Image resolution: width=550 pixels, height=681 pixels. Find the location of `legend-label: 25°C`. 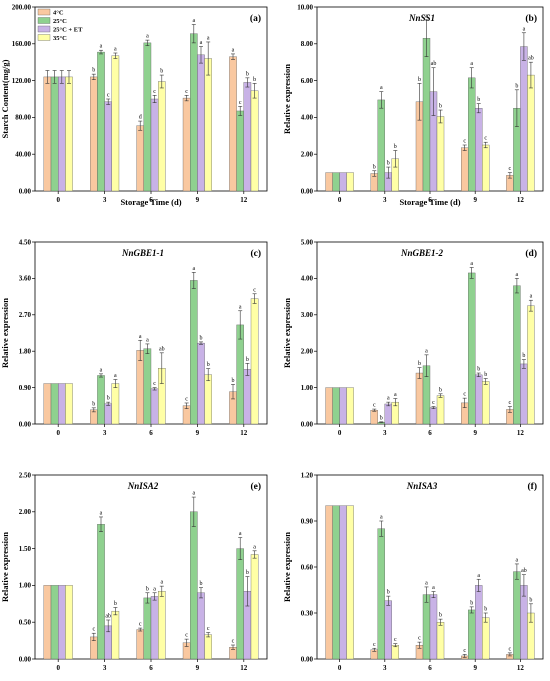

legend-label: 25°C is located at coordinates (60, 21).